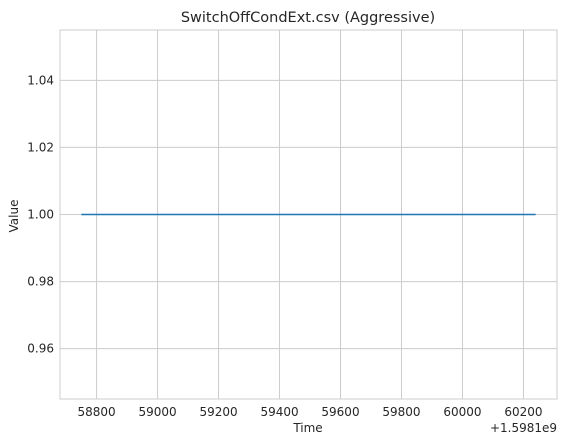 This screenshot has height=444, width=565. What do you see at coordinates (96, 412) in the screenshot?
I see `x-tick-label: 58800` at bounding box center [96, 412].